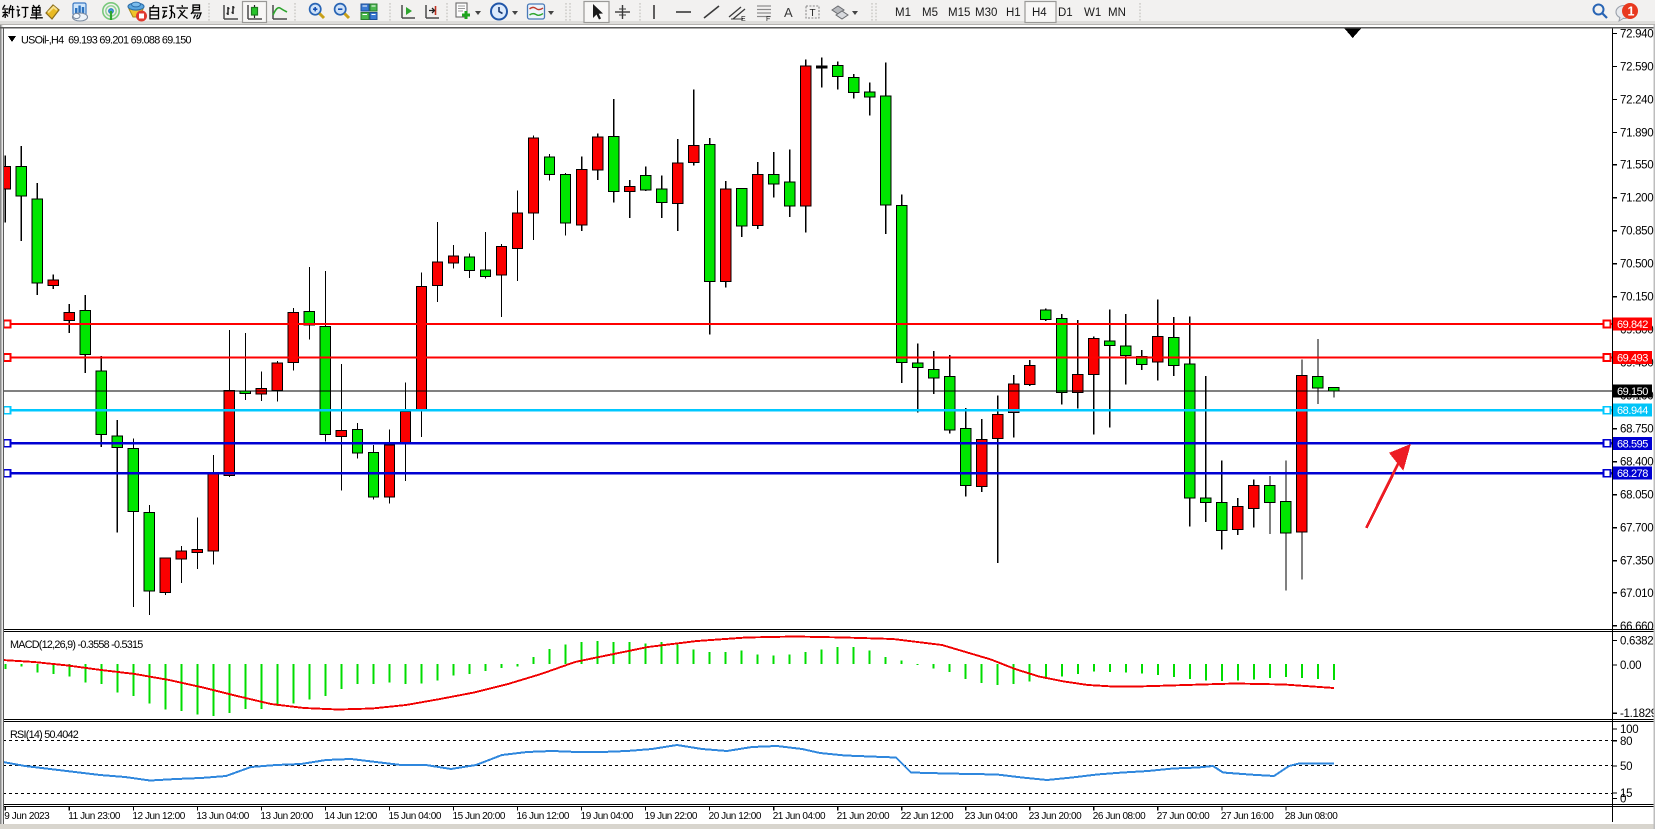 The image size is (1655, 829). Describe the element at coordinates (1119, 816) in the screenshot. I see `svg-text: 26 Jun 08:00` at that location.